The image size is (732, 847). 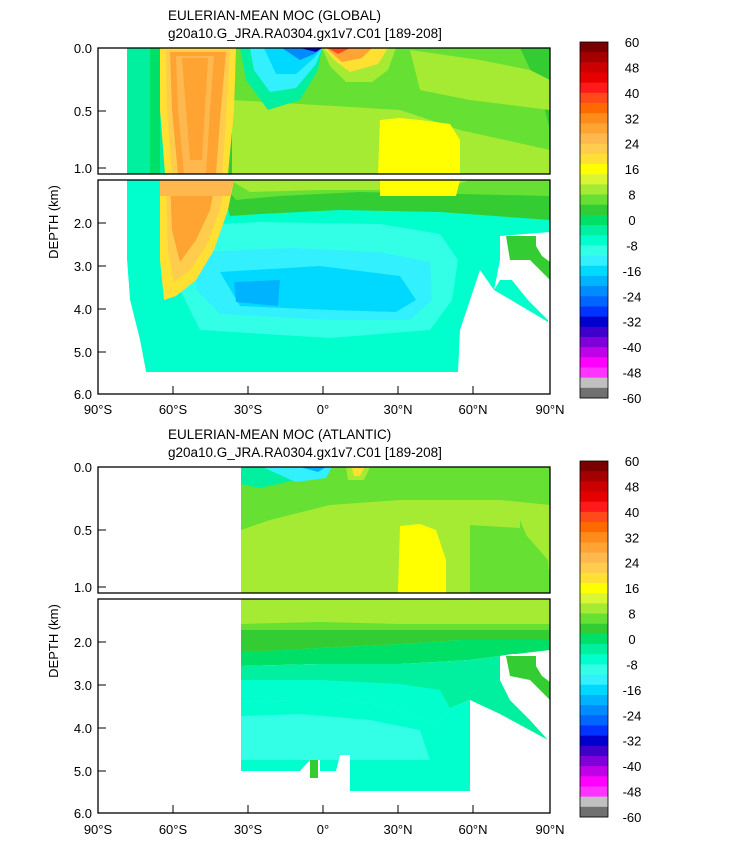 I want to click on global-ytick-0: 0.0, so click(x=83, y=48).